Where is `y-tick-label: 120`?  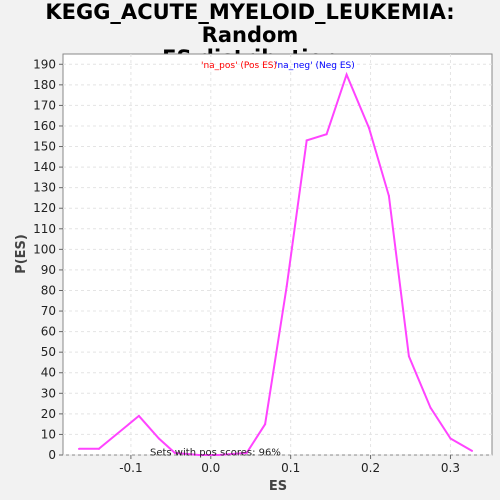
y-tick-label: 120 is located at coordinates (44, 208).